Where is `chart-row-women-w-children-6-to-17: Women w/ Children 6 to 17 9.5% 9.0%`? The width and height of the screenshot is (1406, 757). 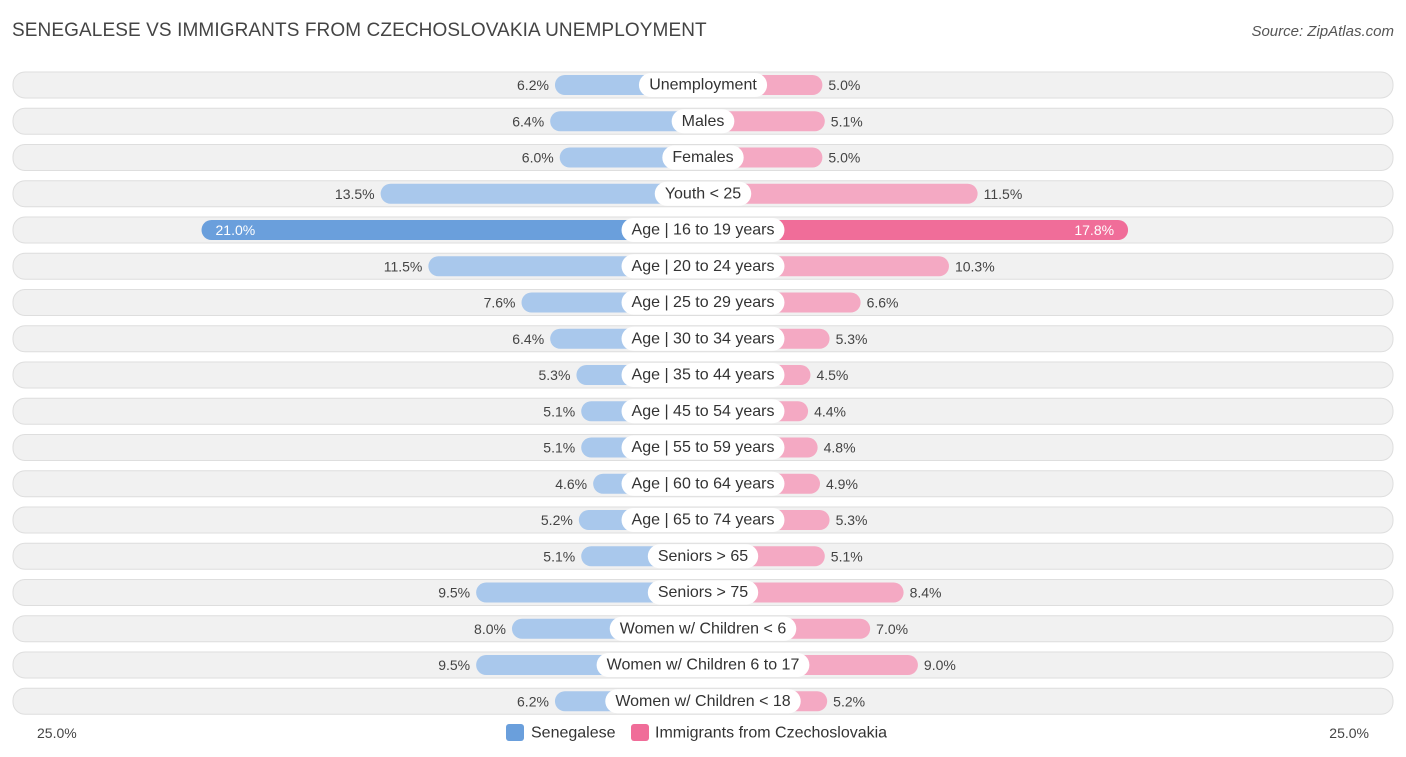 chart-row-women-w-children-6-to-17: Women w/ Children 6 to 17 9.5% 9.0% is located at coordinates (703, 665).